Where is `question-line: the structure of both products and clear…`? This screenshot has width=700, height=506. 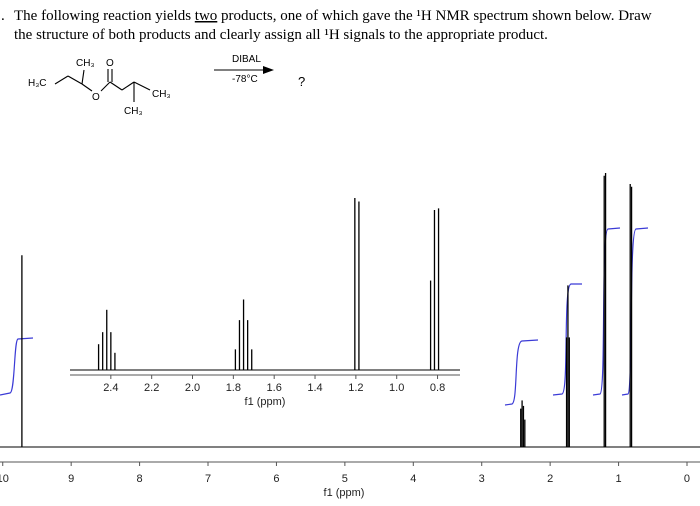 question-line: the structure of both products and clear… is located at coordinates (281, 35).